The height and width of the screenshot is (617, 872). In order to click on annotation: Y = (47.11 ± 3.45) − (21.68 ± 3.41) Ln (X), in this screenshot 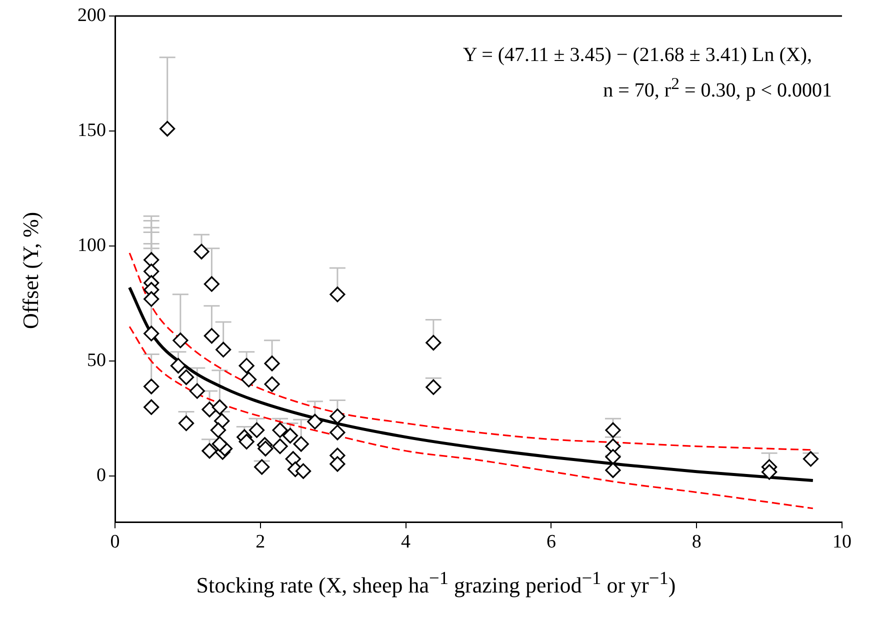, I will do `click(637, 55)`.